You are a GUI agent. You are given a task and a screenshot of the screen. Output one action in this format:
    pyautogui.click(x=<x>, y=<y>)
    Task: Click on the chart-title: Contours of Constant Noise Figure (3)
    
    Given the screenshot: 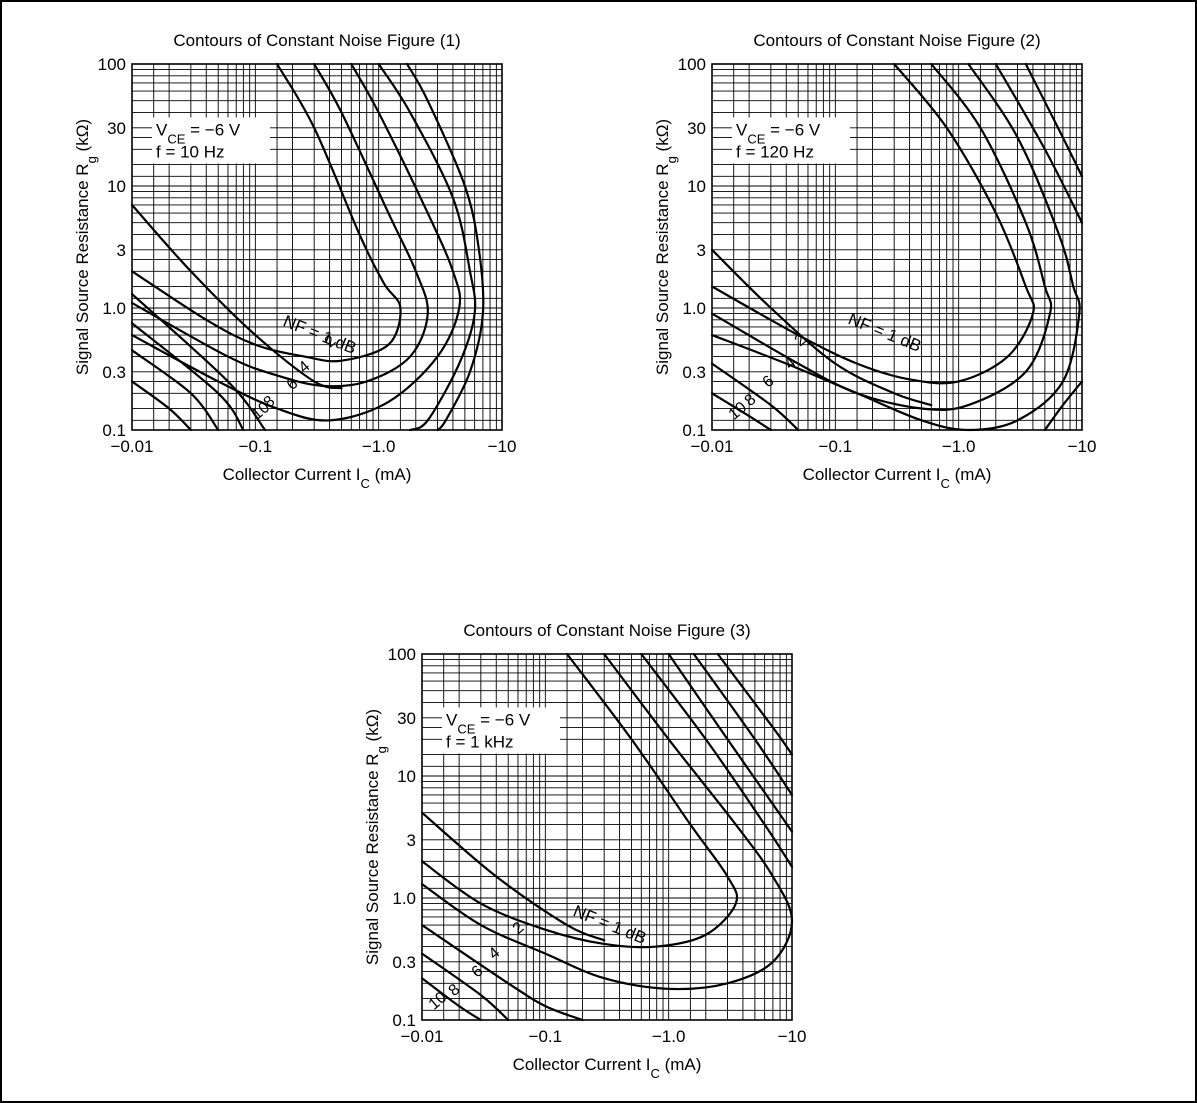 What is the action you would take?
    pyautogui.click(x=606, y=630)
    